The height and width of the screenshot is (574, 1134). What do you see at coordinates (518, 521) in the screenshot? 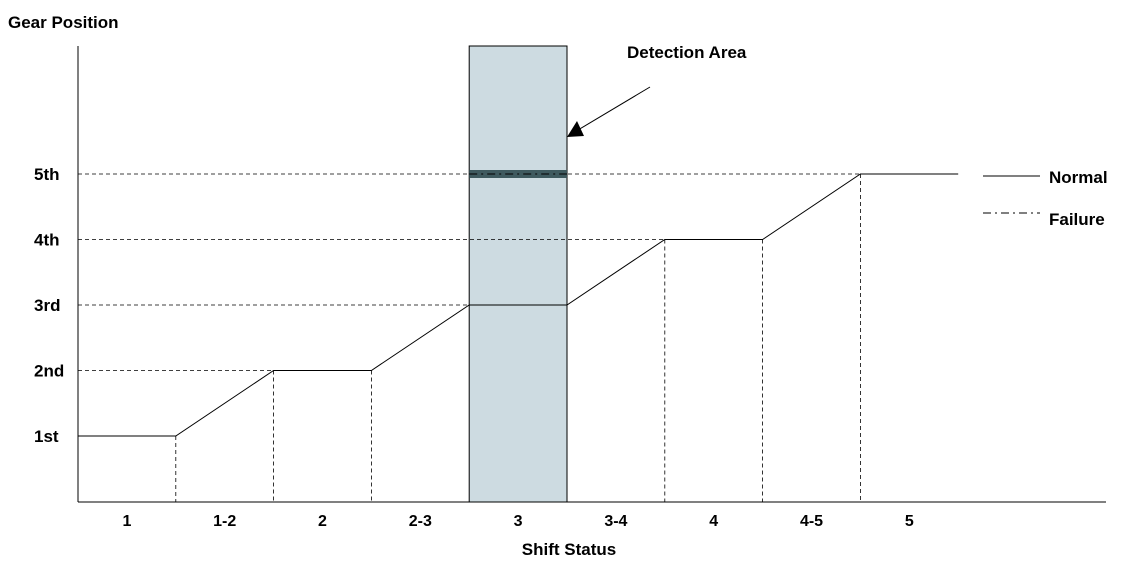
I see `x-tick-label: 3` at bounding box center [518, 521].